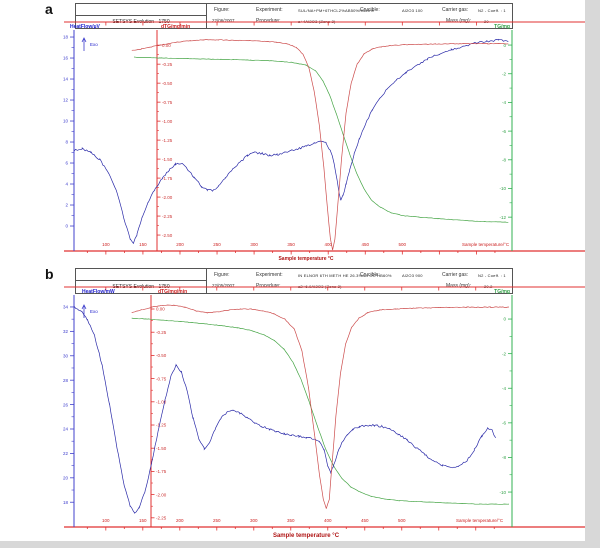 This screenshot has width=600, height=548. What do you see at coordinates (98, 292) in the screenshot?
I see `heatflow-axis-title: HeatFlow/mW` at bounding box center [98, 292].